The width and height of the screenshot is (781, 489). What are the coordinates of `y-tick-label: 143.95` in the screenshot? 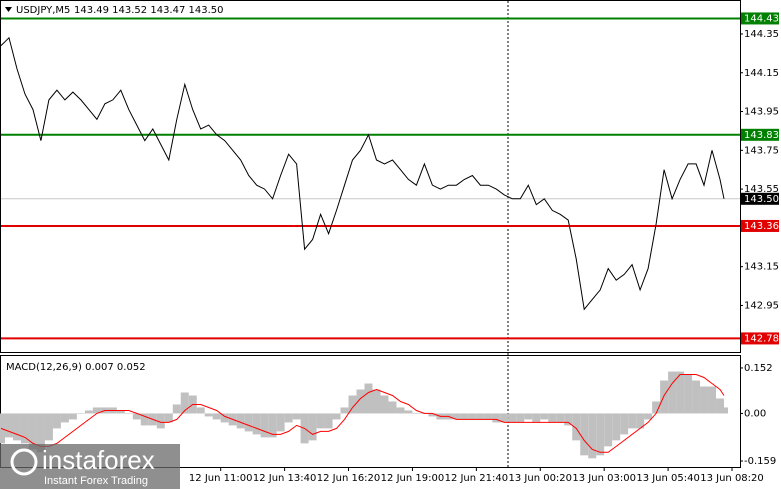 It's located at (761, 112).